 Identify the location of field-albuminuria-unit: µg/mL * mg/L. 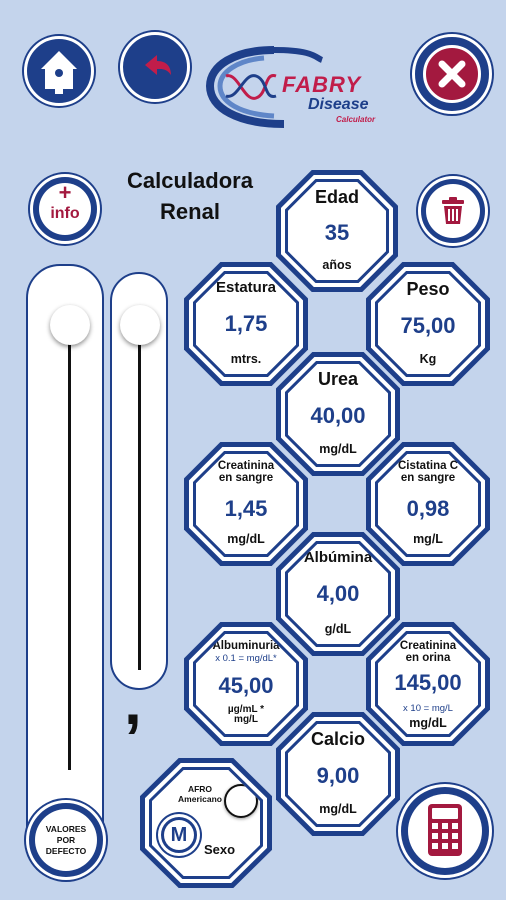
(246, 714).